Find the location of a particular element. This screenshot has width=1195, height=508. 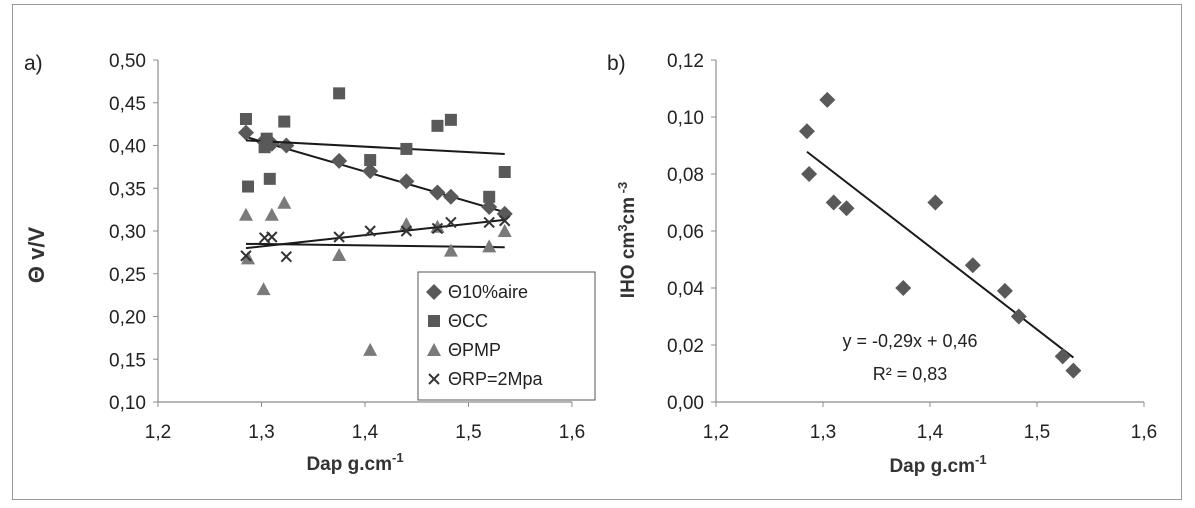

legend-entry: ΘPMP is located at coordinates (474, 350).